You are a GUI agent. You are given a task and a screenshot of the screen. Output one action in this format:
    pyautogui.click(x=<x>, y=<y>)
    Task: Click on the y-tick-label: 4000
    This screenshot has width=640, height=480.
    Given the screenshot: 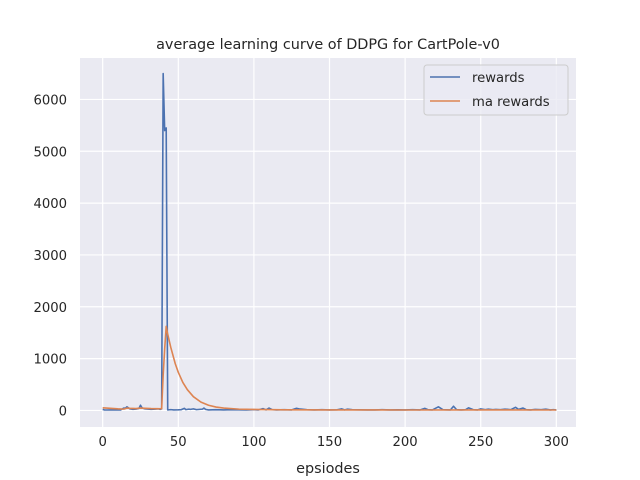 What is the action you would take?
    pyautogui.click(x=50, y=204)
    